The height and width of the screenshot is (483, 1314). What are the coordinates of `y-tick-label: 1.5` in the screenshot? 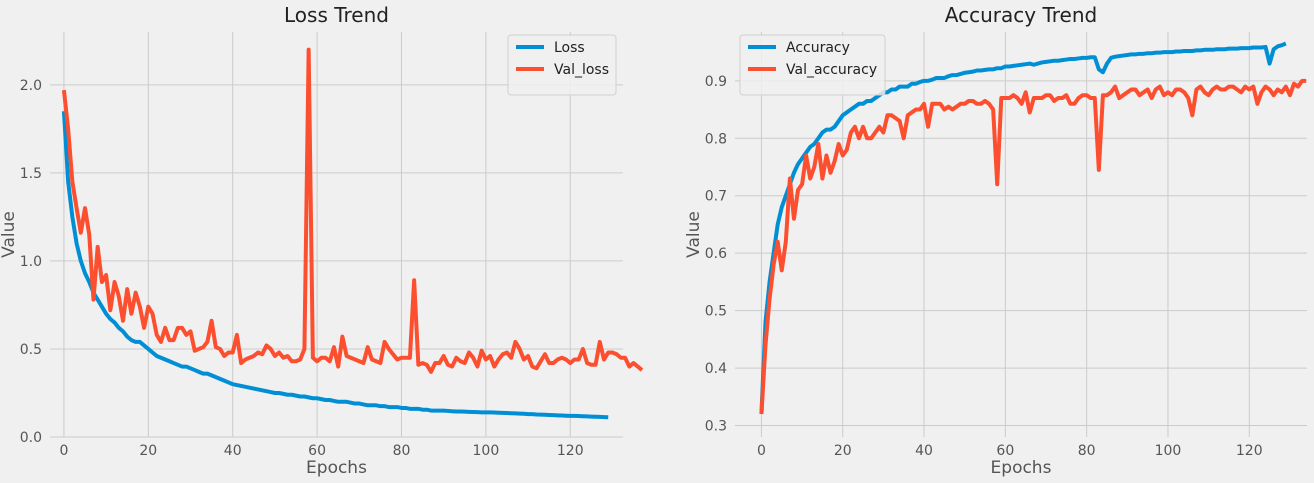 It's located at (31, 174).